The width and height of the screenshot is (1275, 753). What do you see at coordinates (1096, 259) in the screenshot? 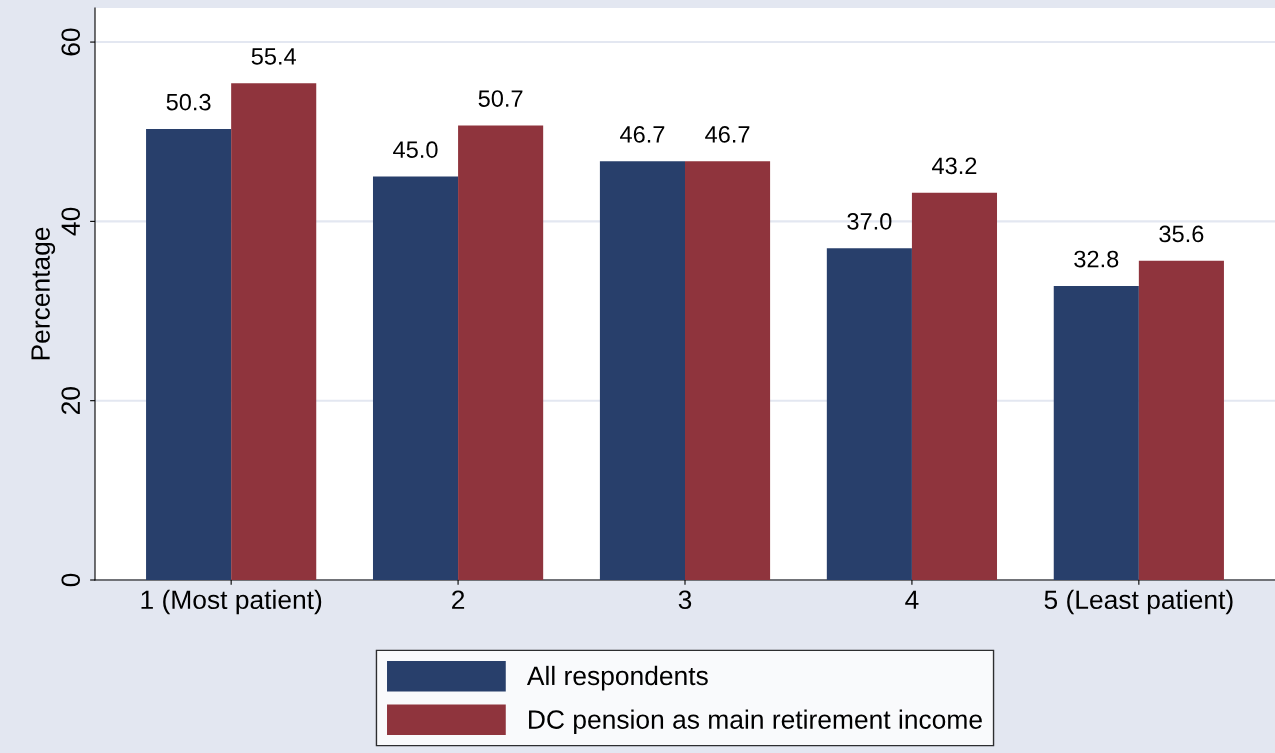
I see `text: 32.8` at bounding box center [1096, 259].